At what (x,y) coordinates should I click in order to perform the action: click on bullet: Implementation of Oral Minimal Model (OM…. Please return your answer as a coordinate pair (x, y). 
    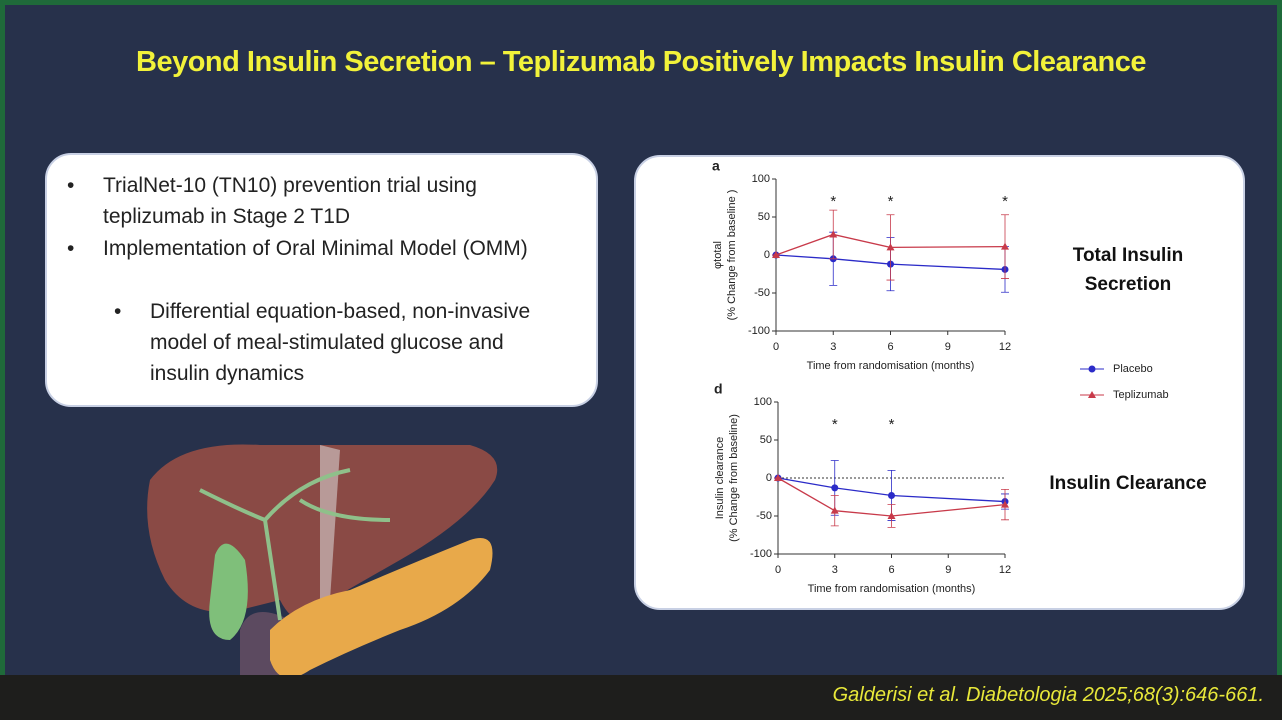
    Looking at the image, I should click on (310, 248).